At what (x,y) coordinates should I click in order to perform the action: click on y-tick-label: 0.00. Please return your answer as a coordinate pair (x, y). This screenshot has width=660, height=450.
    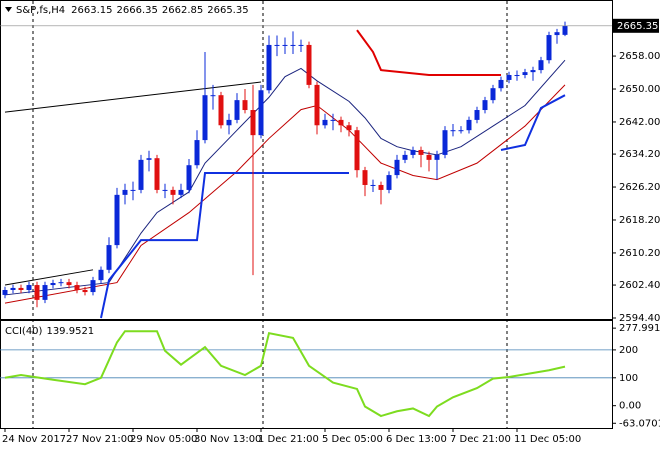
    Looking at the image, I should click on (630, 406).